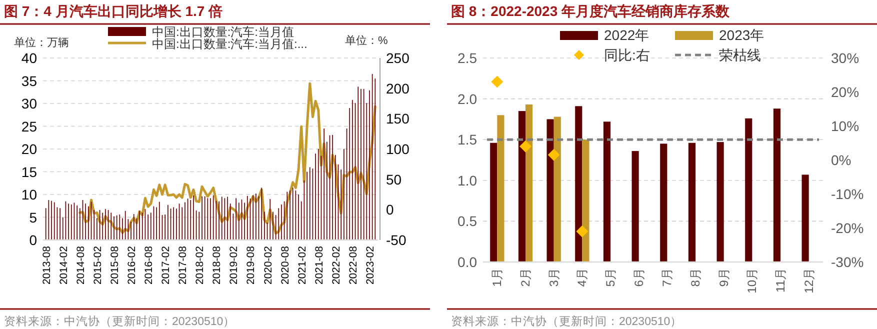  Describe the element at coordinates (740, 55) in the screenshot. I see `legend-label: 荣枯线` at that location.